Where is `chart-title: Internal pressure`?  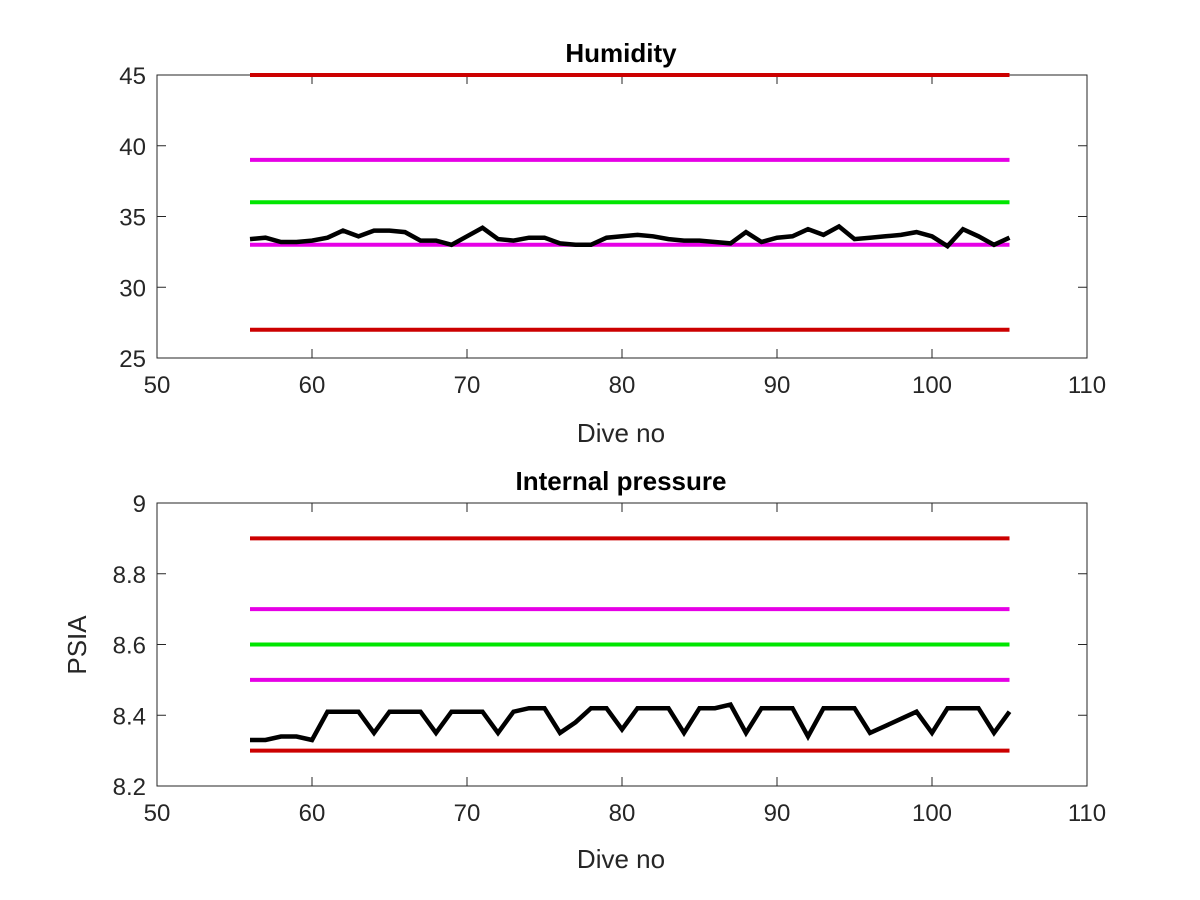
chart-title: Internal pressure is located at coordinates (621, 481).